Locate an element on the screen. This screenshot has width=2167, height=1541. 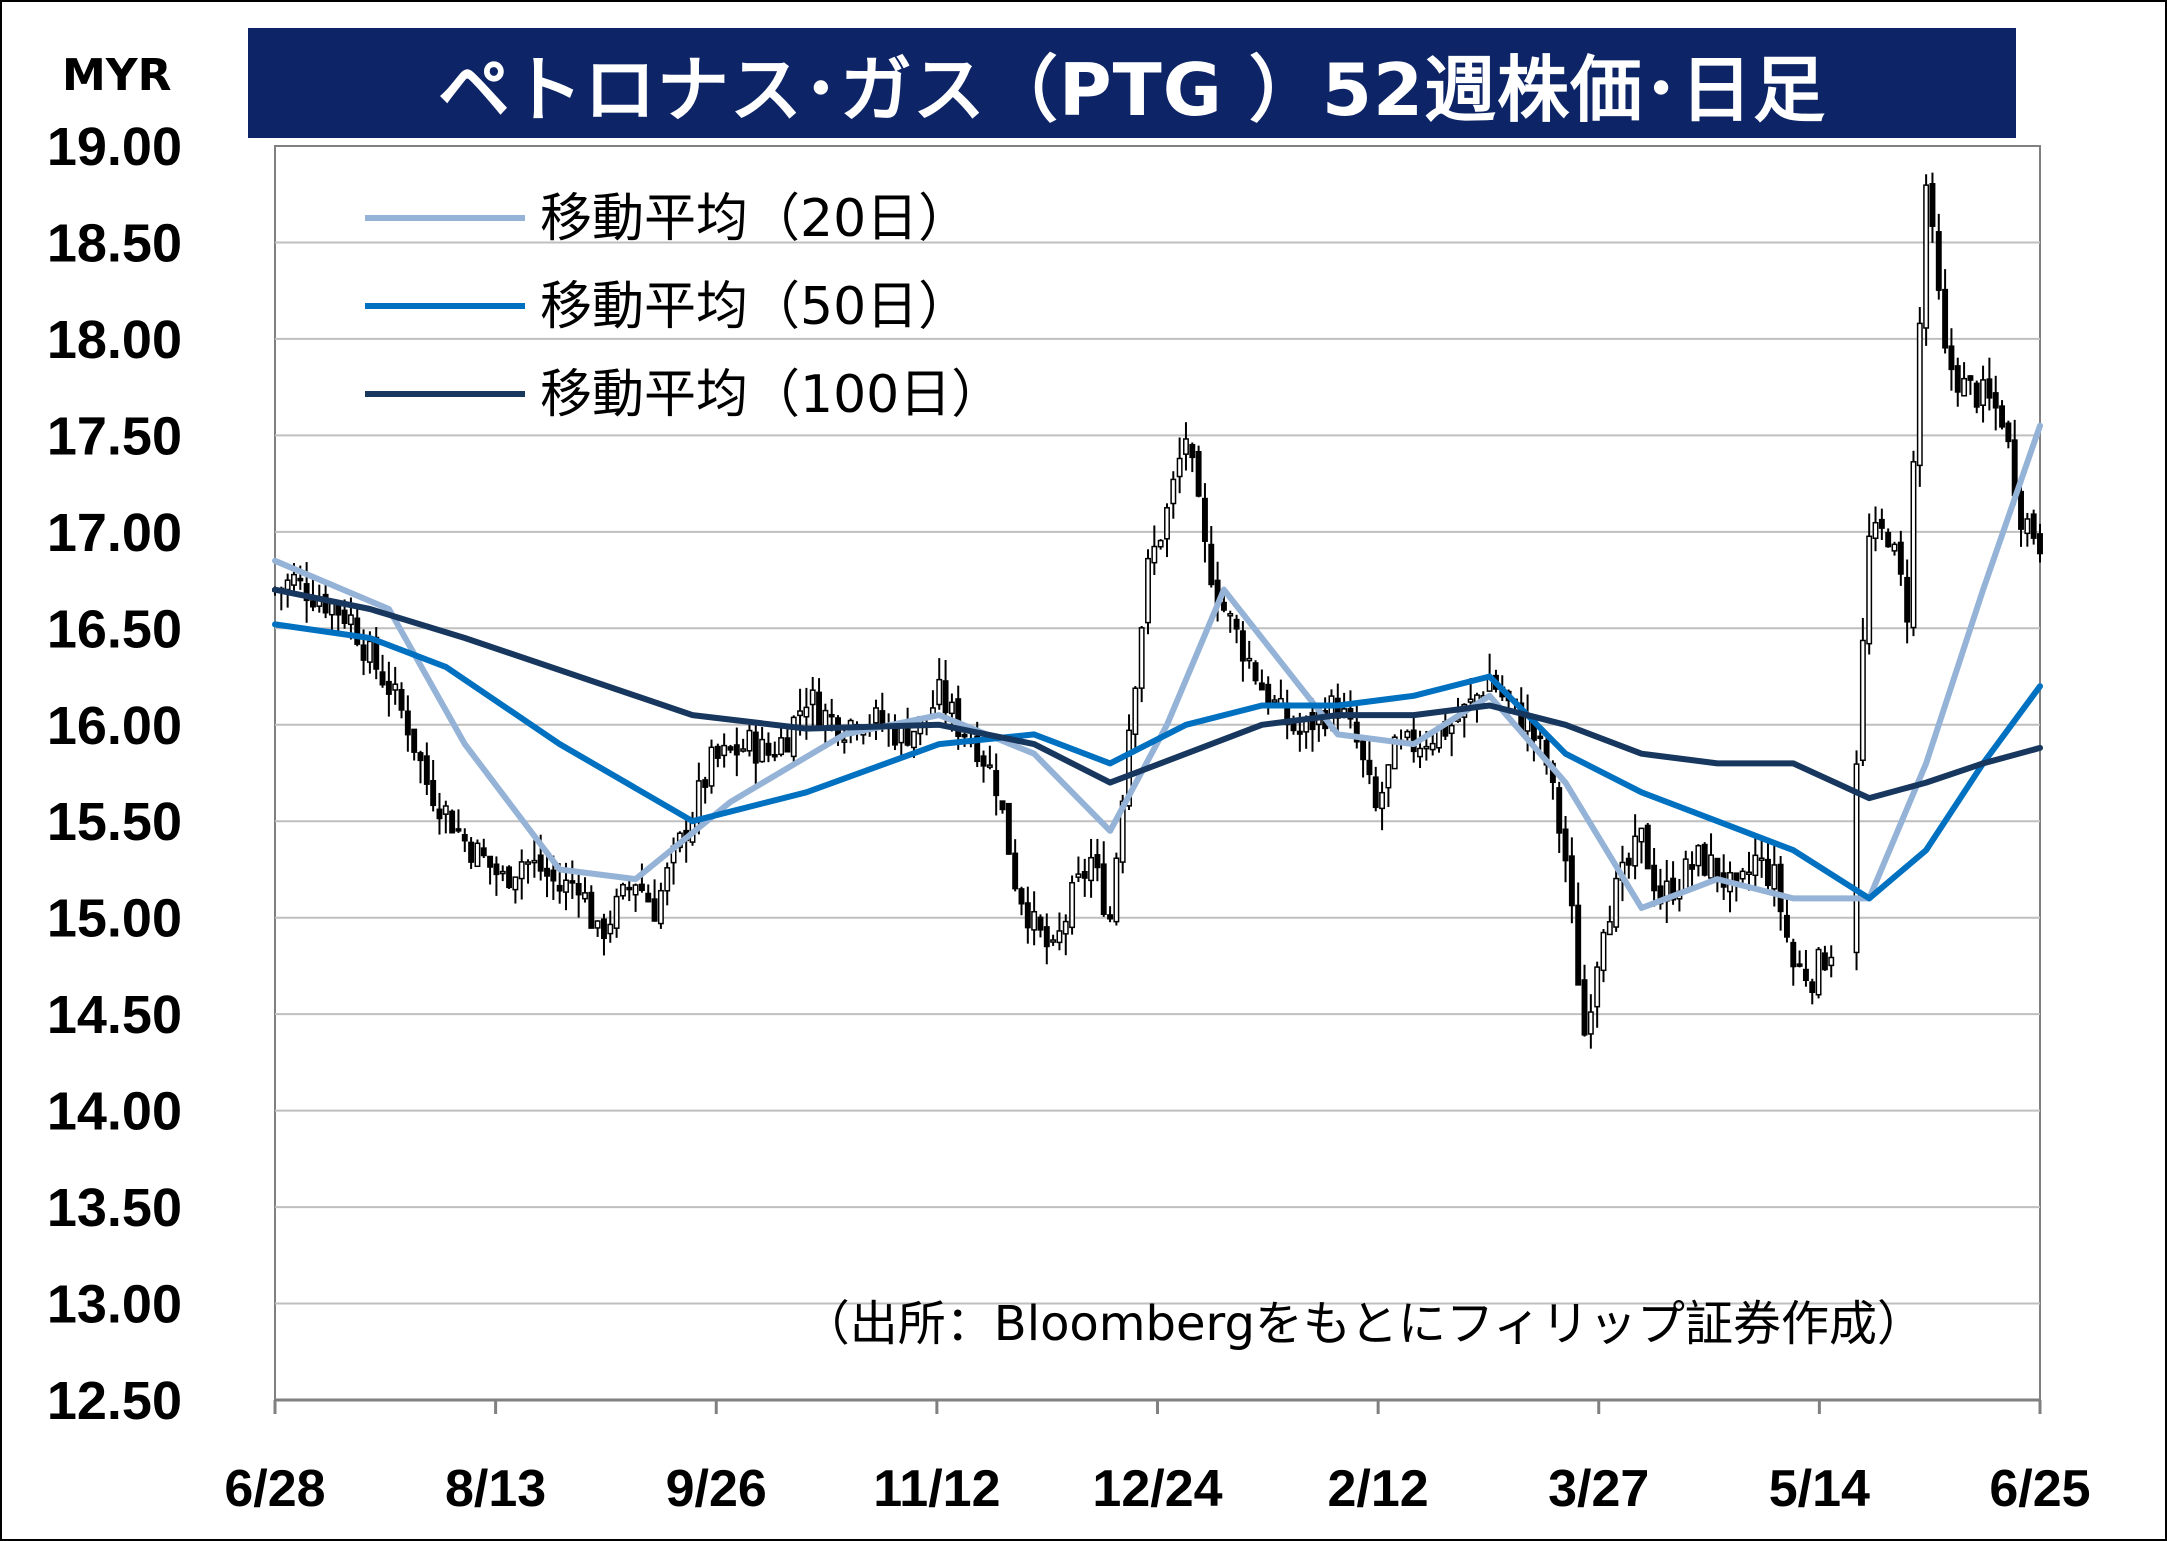
y-tick-label: 12.50 is located at coordinates (114, 1401).